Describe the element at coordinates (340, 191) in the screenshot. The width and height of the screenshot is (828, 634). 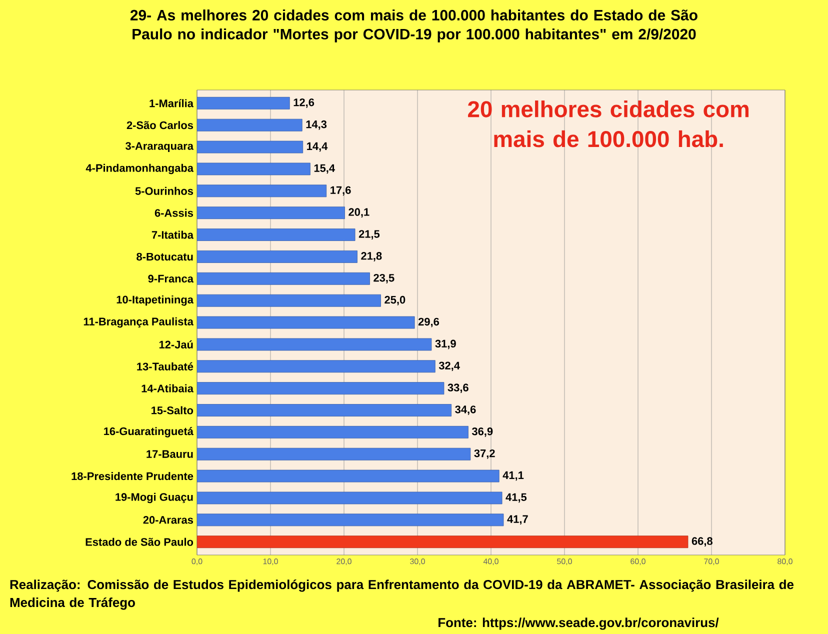
I see `data-label: 17,6` at that location.